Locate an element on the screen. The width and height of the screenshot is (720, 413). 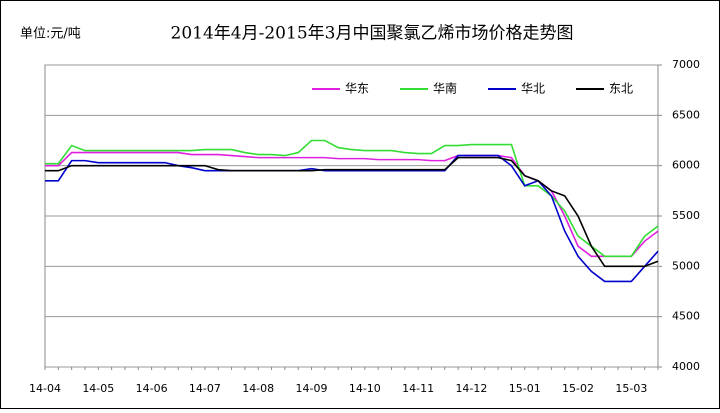
x-tick-label: 14-07 is located at coordinates (205, 388).